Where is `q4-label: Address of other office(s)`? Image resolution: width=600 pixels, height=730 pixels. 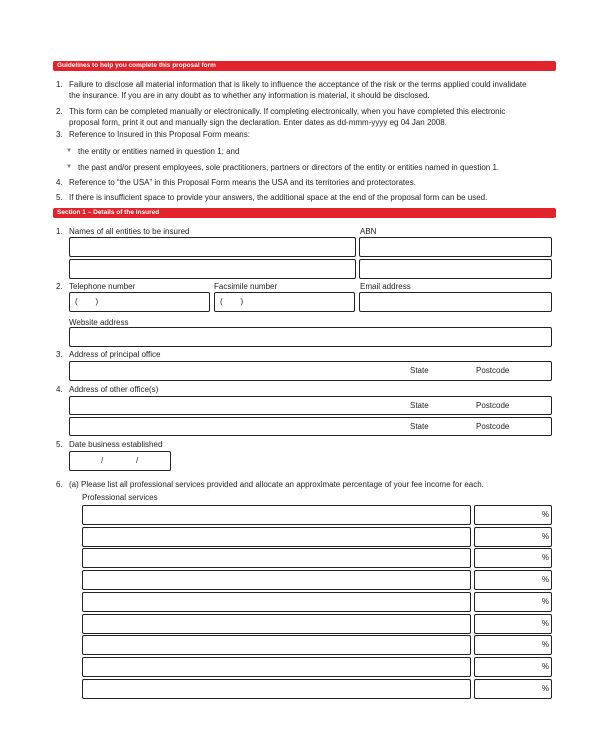
q4-label: Address of other office(s) is located at coordinates (114, 389).